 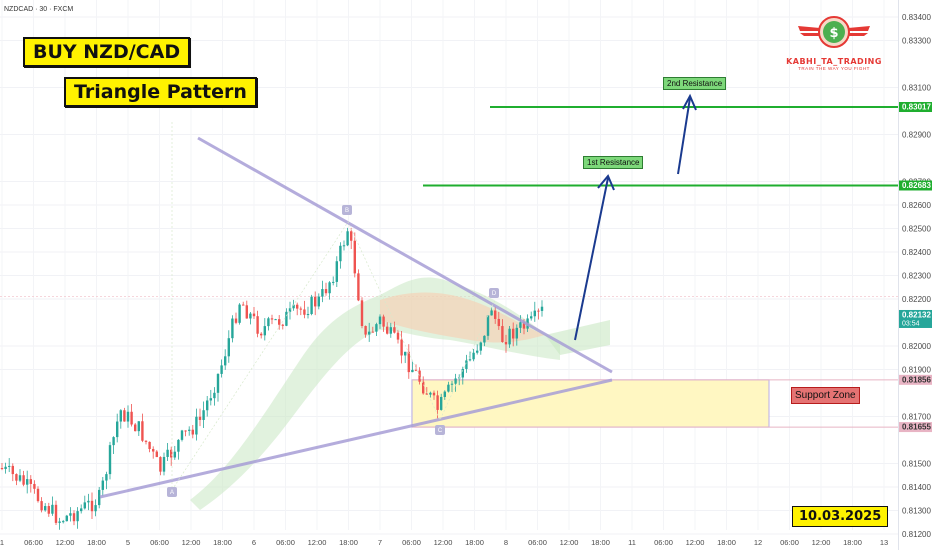 I want to click on price-badge-countdown: 03:54, so click(x=911, y=323).